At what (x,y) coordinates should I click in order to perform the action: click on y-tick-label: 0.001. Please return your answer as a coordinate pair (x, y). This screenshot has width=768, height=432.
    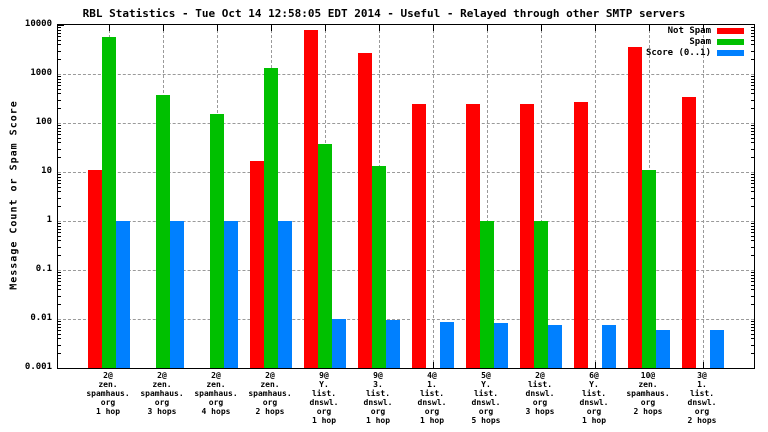
    Looking at the image, I should click on (38, 367).